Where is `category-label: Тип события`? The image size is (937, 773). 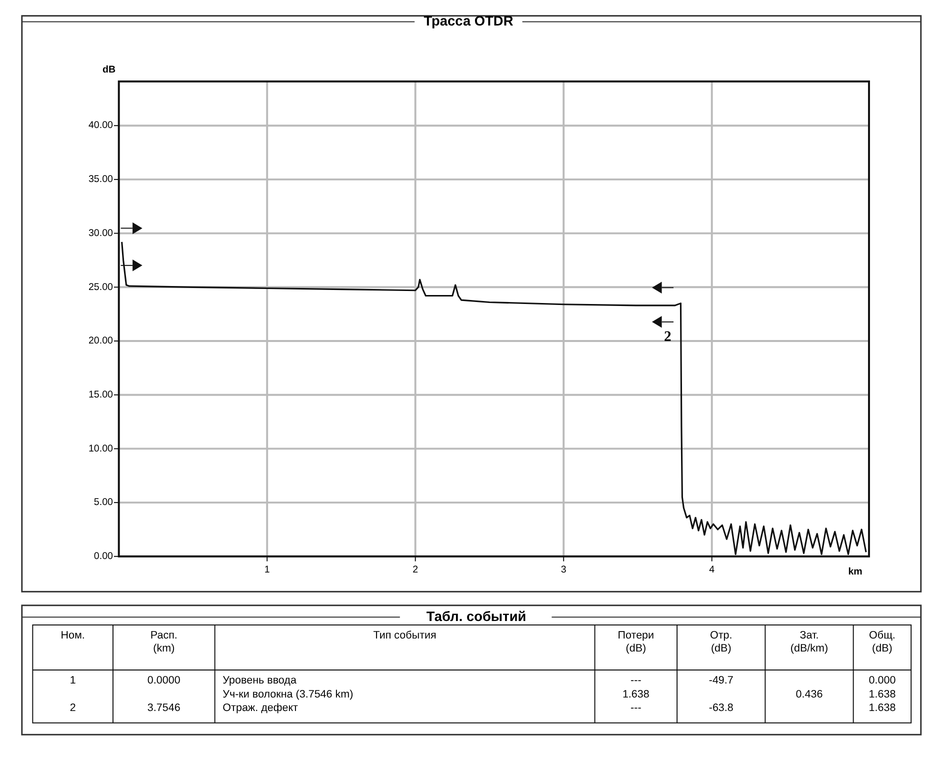 category-label: Тип события is located at coordinates (405, 636).